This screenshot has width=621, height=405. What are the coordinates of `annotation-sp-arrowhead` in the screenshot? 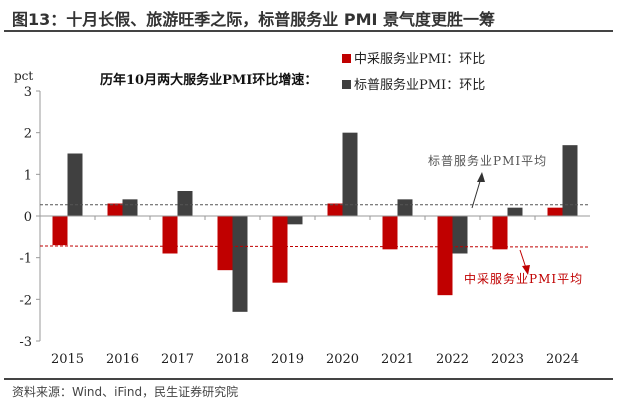 It's located at (481, 177).